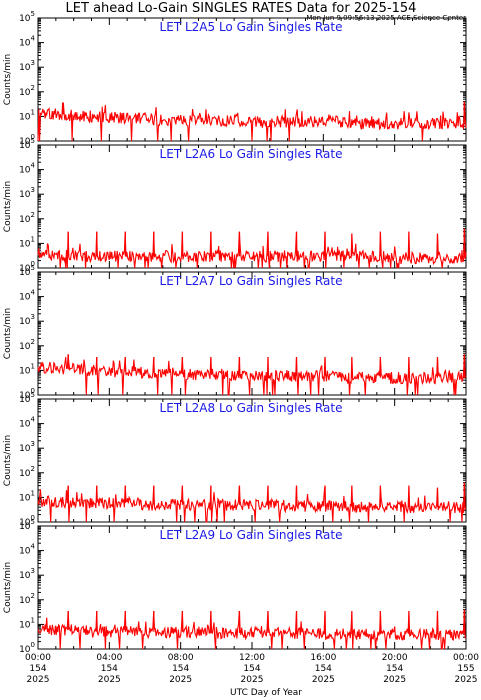  Describe the element at coordinates (109, 658) in the screenshot. I see `x-tick-time-label: 04:00` at that location.